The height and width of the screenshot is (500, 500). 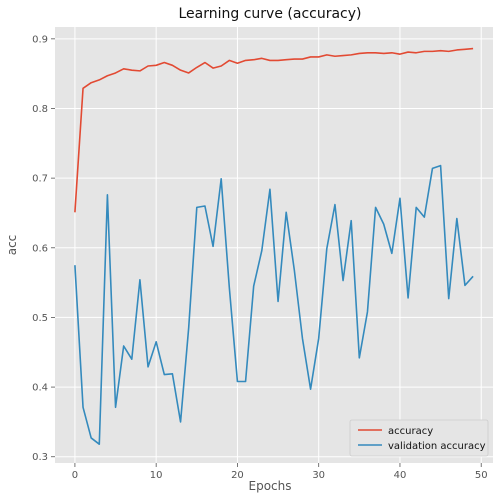 I want to click on legend: accuracy validation accuracy, so click(x=419, y=438).